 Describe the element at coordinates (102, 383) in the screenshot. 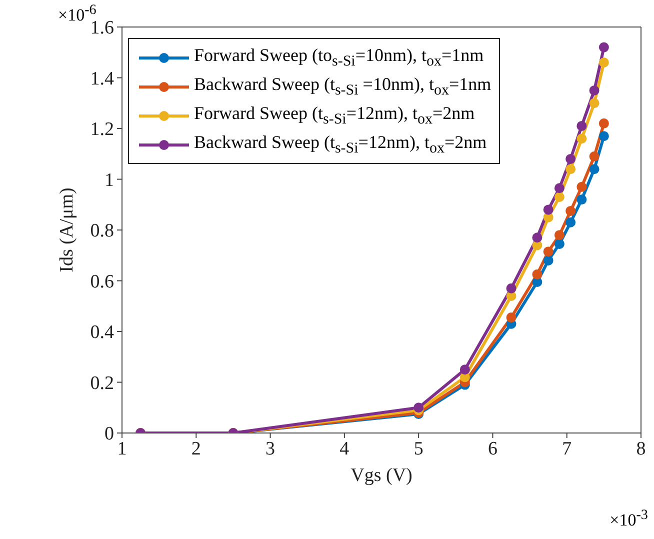

I see `y-tick-label: 0.2` at that location.